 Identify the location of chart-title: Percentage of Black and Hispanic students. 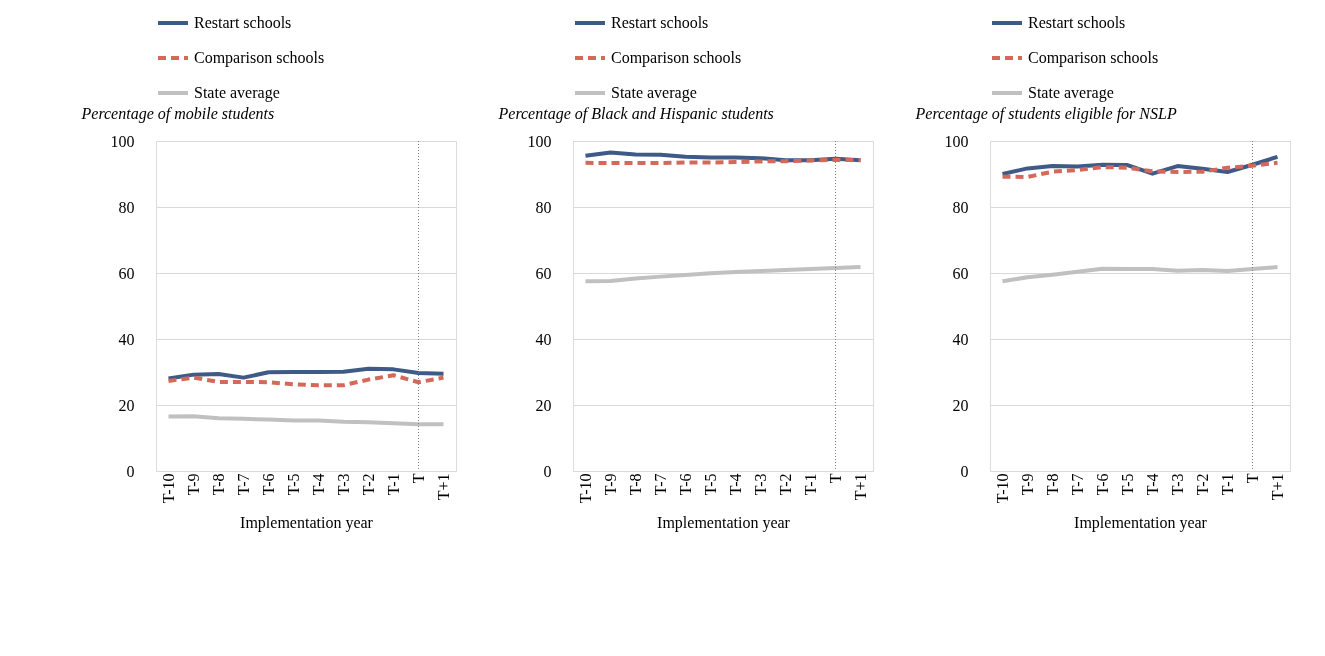
(635, 113).